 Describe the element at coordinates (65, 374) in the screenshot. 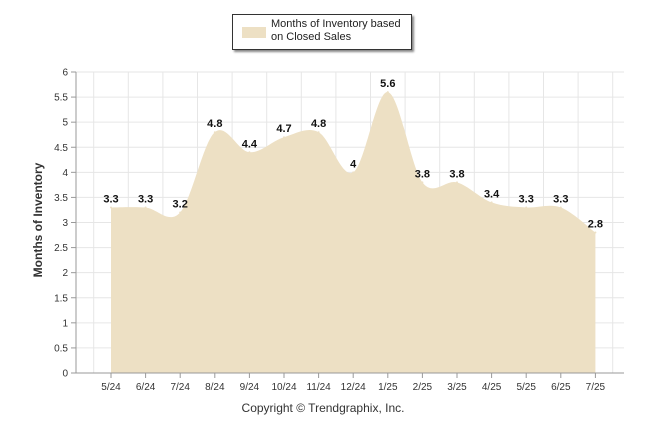

I see `y-tick-label: 0` at that location.